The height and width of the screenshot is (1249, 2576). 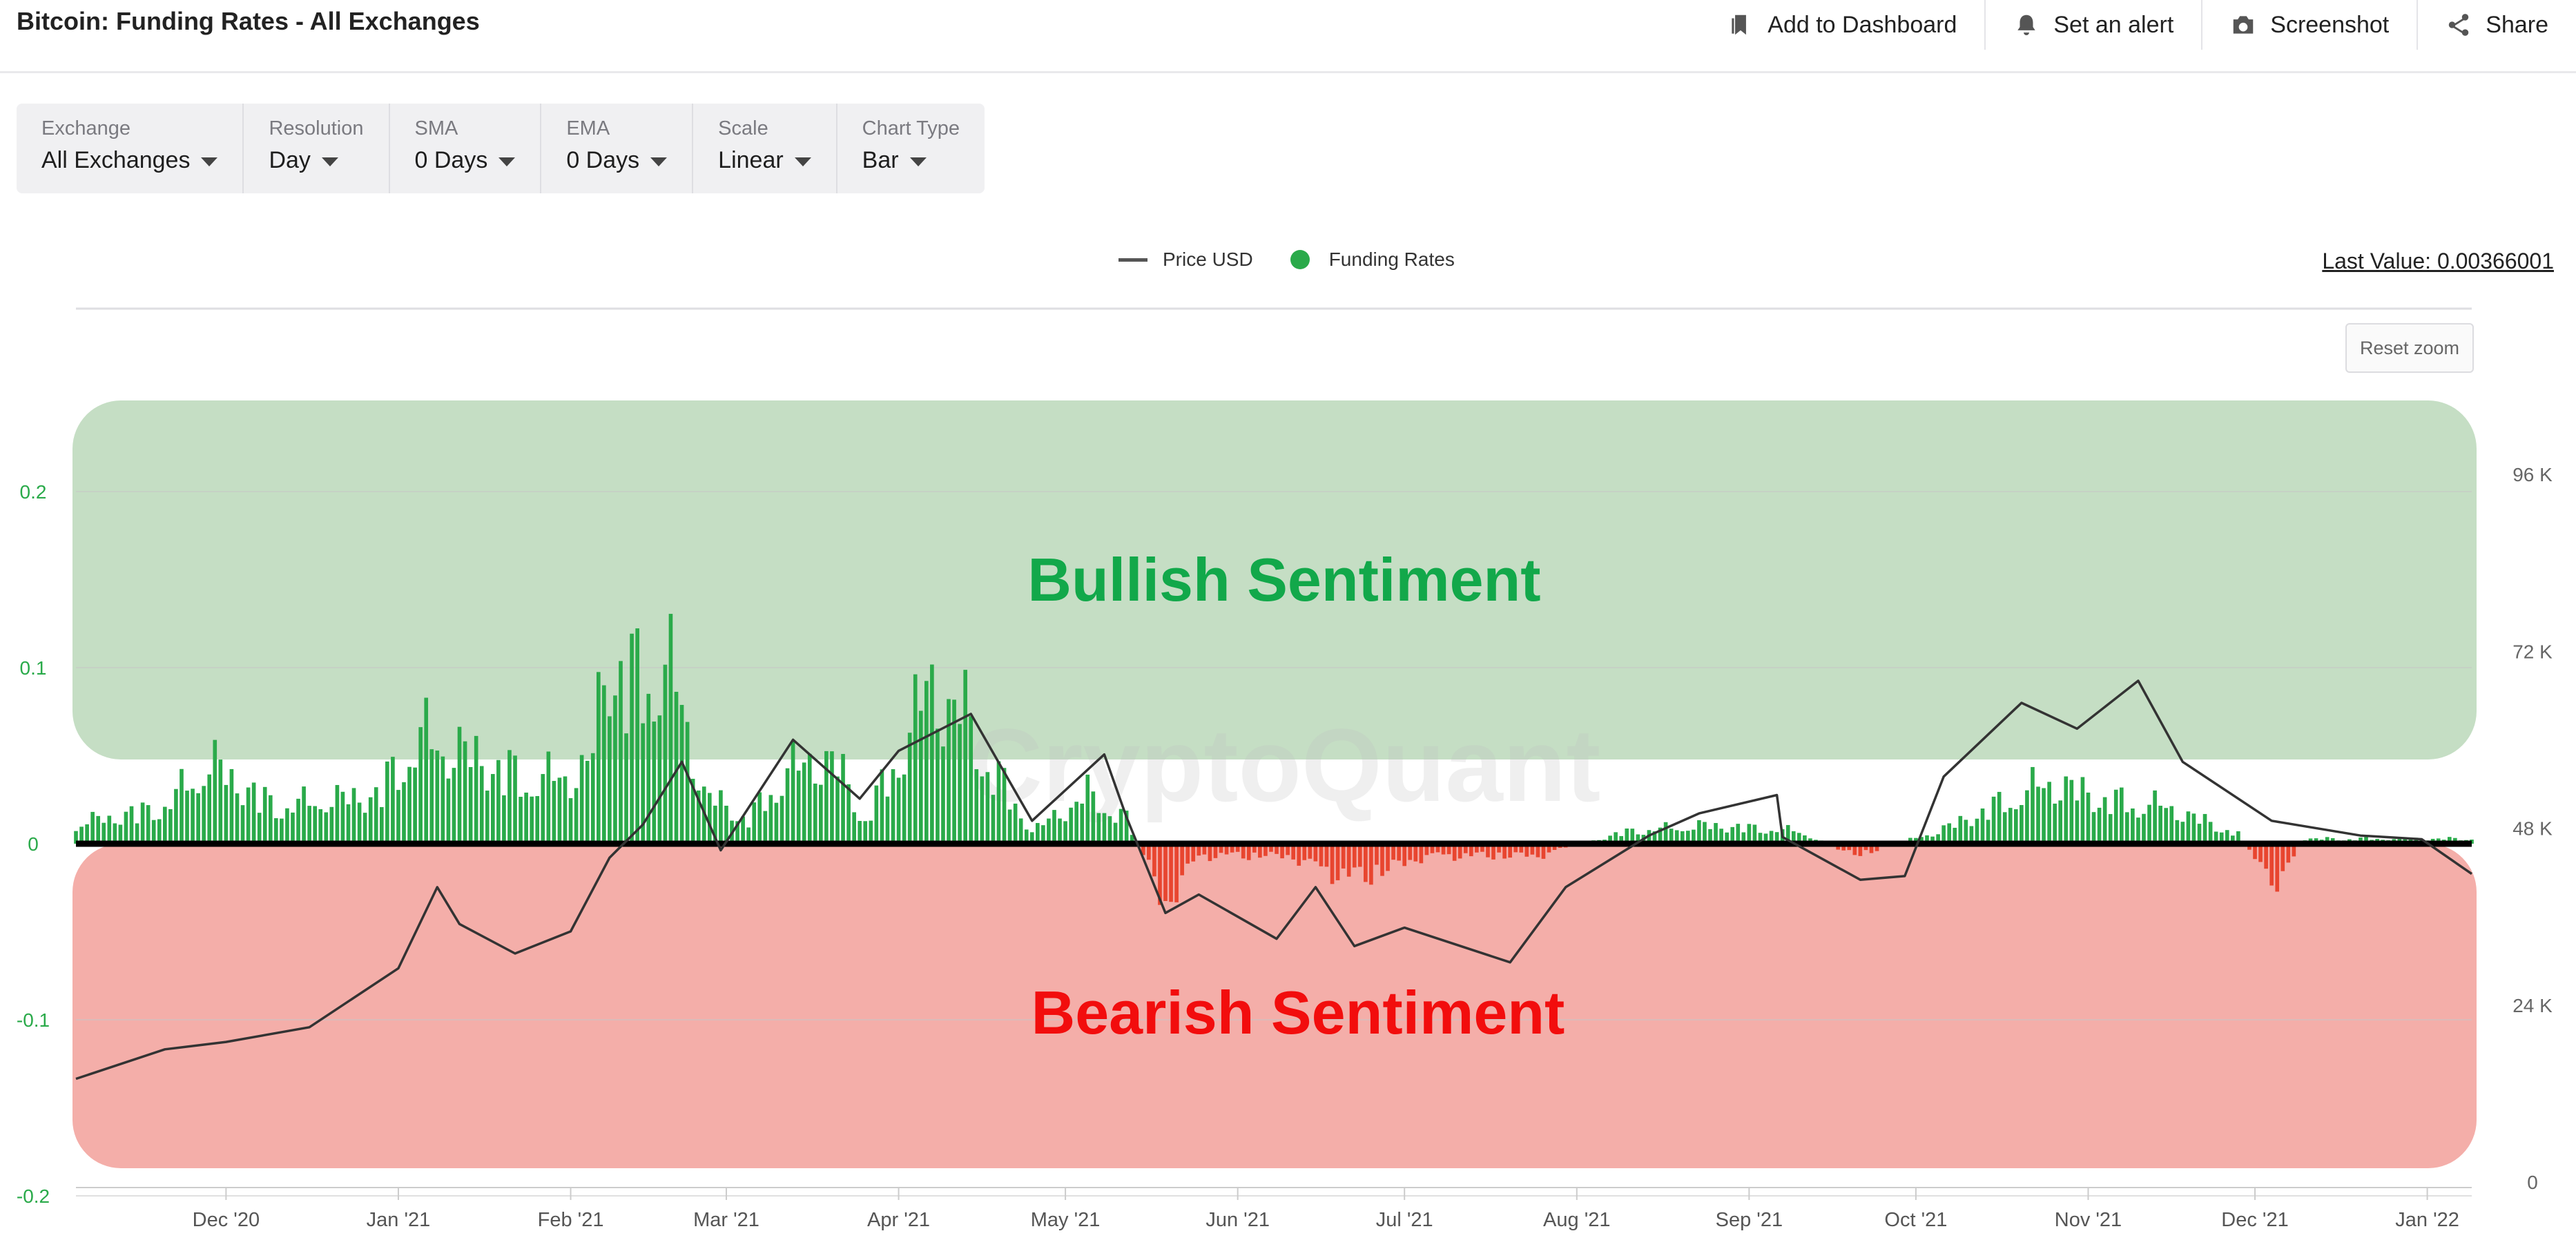 I want to click on share-icon, so click(x=2459, y=25).